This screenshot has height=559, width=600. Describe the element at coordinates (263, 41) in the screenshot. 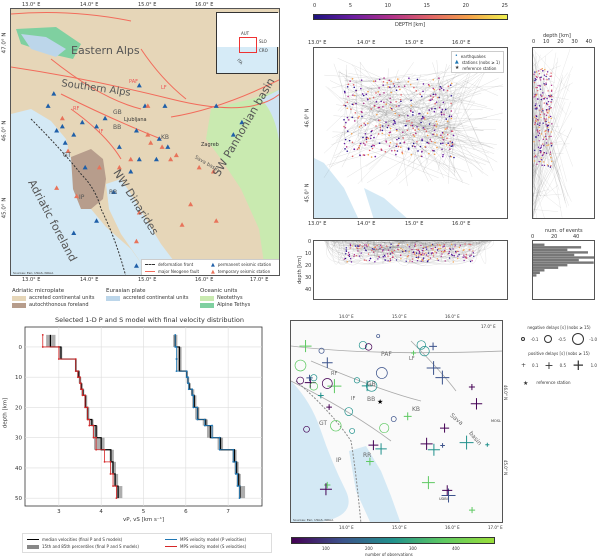

I see `inset-slo: SLO` at that location.